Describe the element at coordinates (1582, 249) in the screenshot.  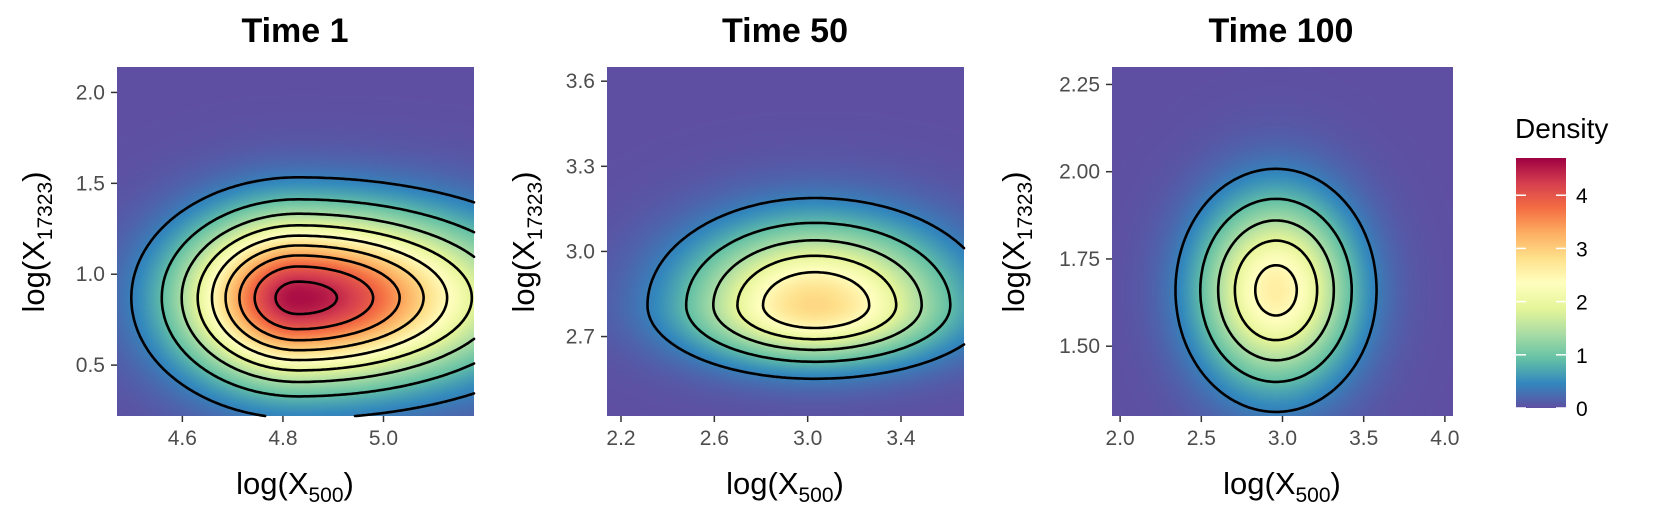
I see `legend-tick-label: 3` at that location.